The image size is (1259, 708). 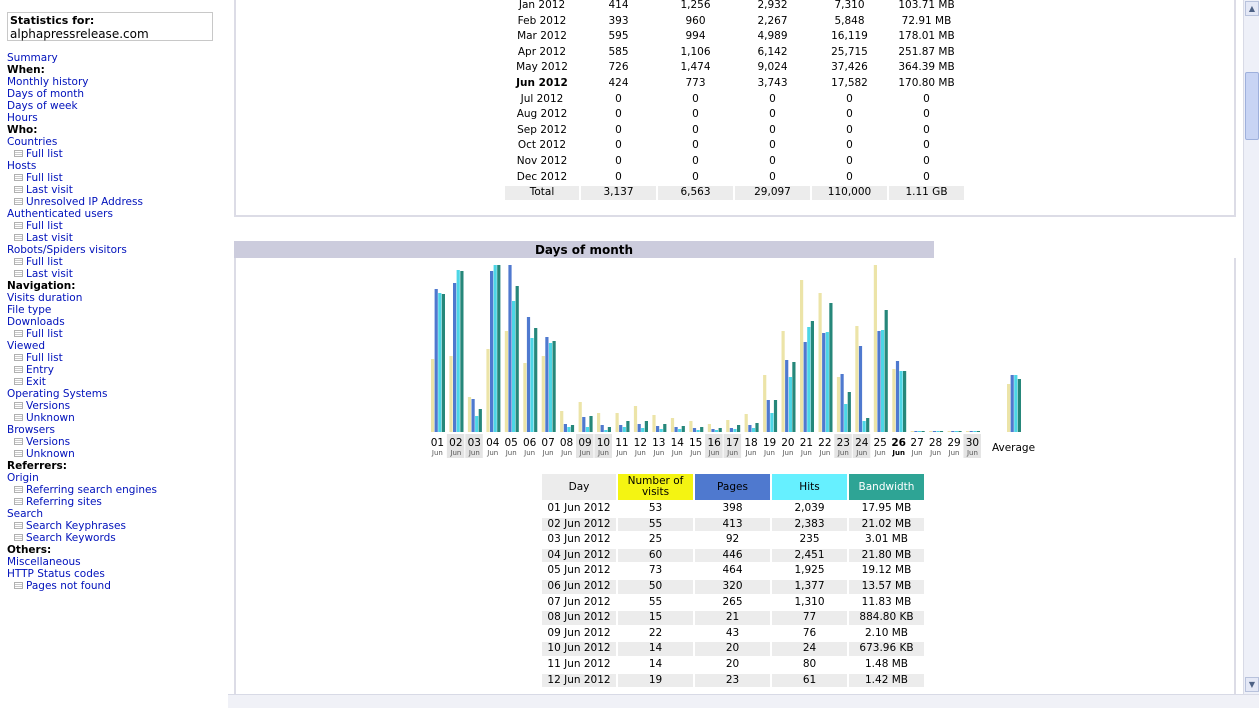 I want to click on nav-item-origin: Origin, so click(x=117, y=478).